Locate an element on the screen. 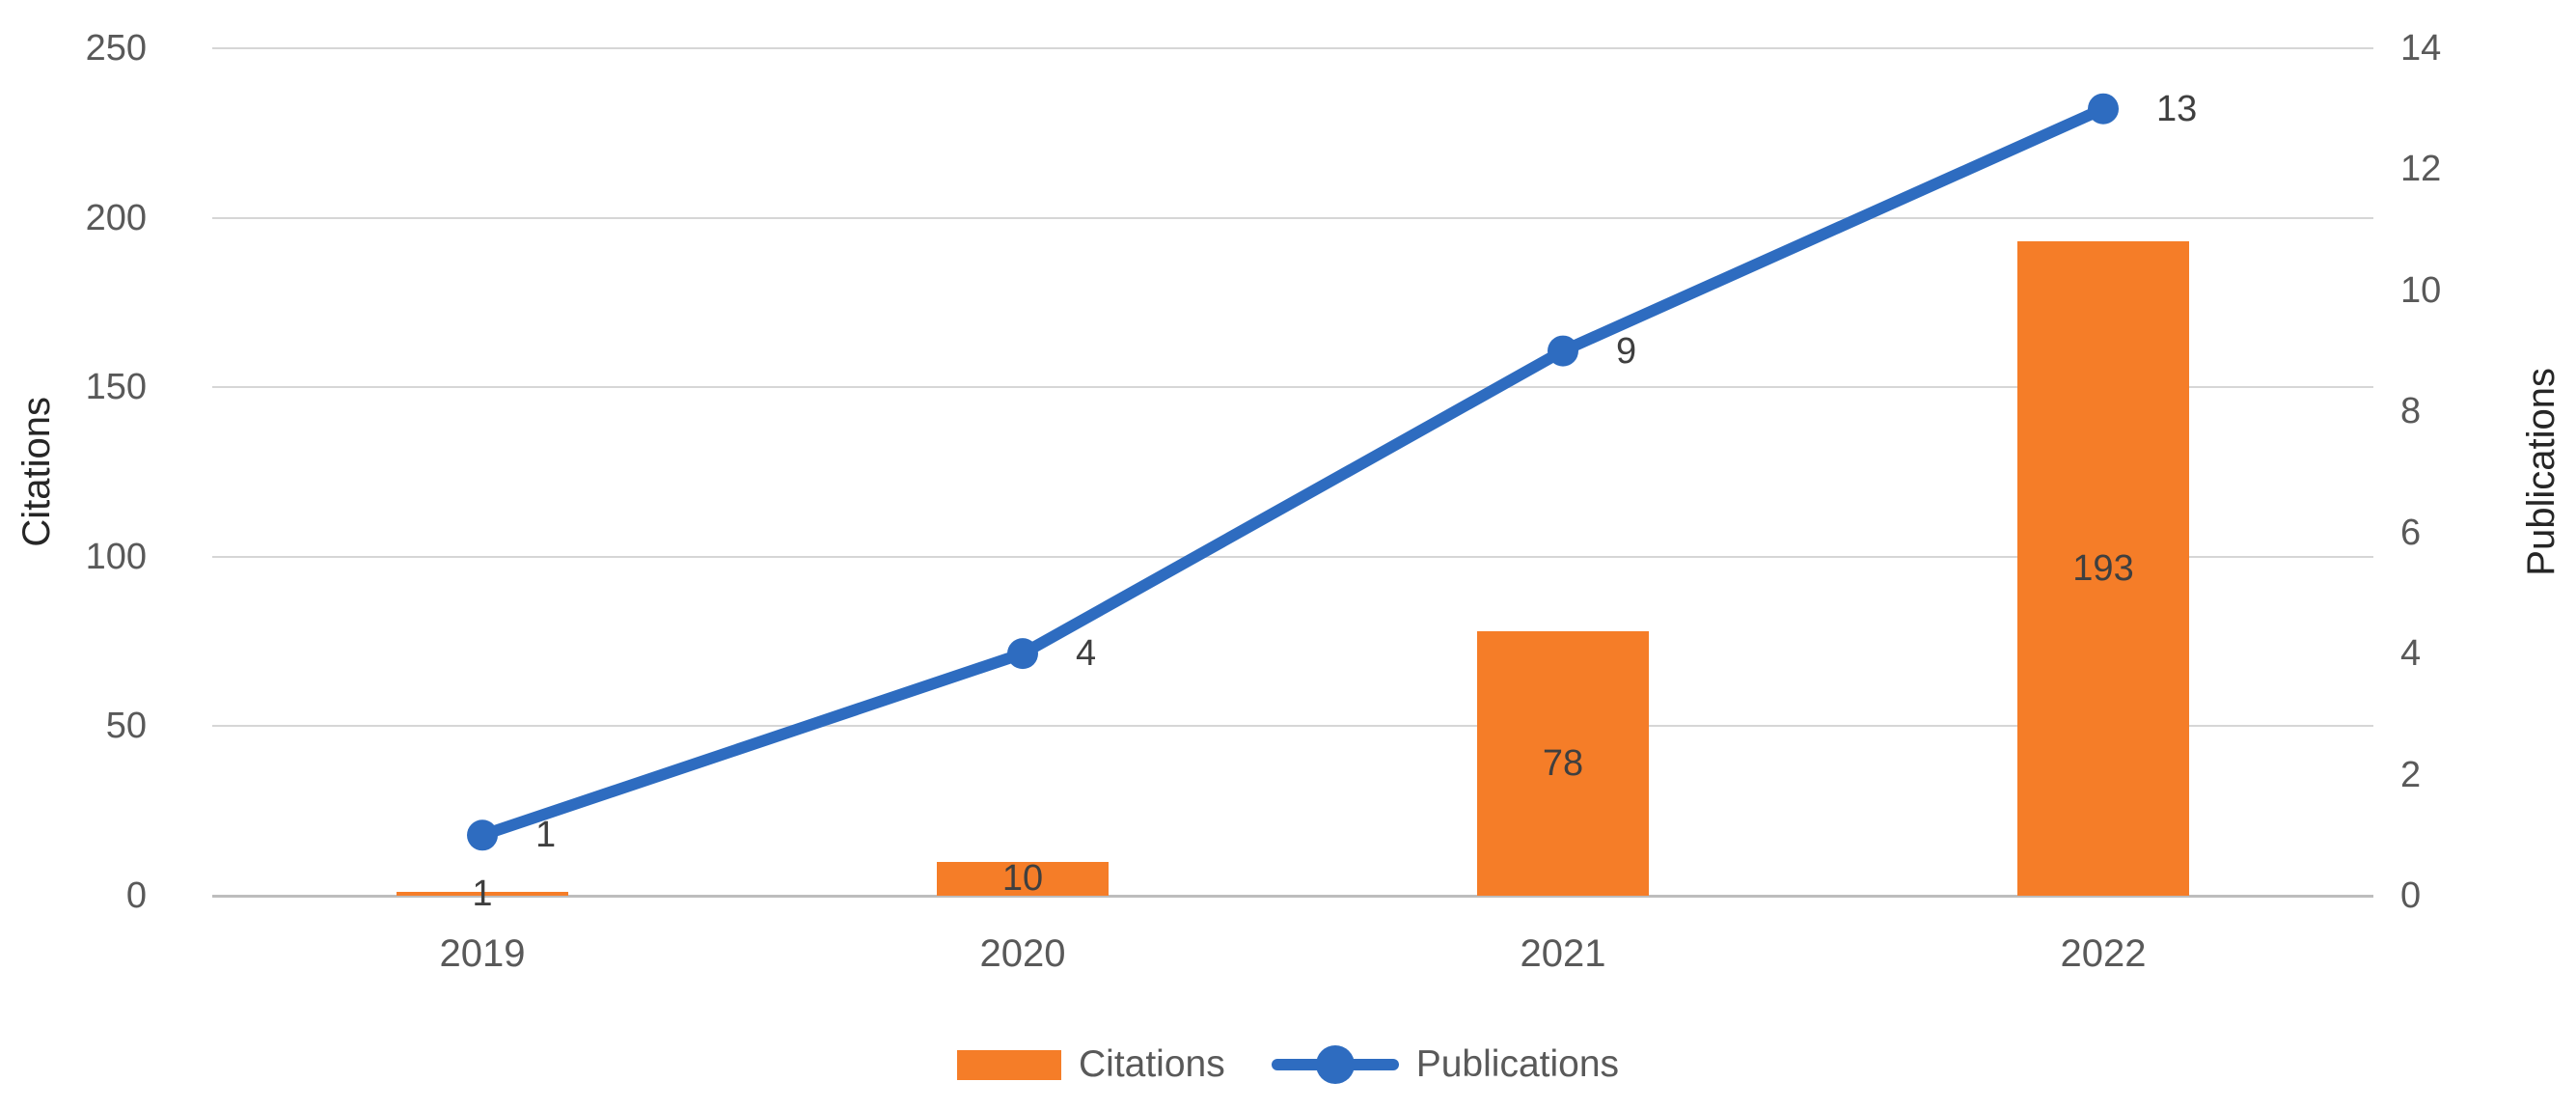 The height and width of the screenshot is (1110, 2576). x-axis-tick-label: 2021 is located at coordinates (1563, 954).